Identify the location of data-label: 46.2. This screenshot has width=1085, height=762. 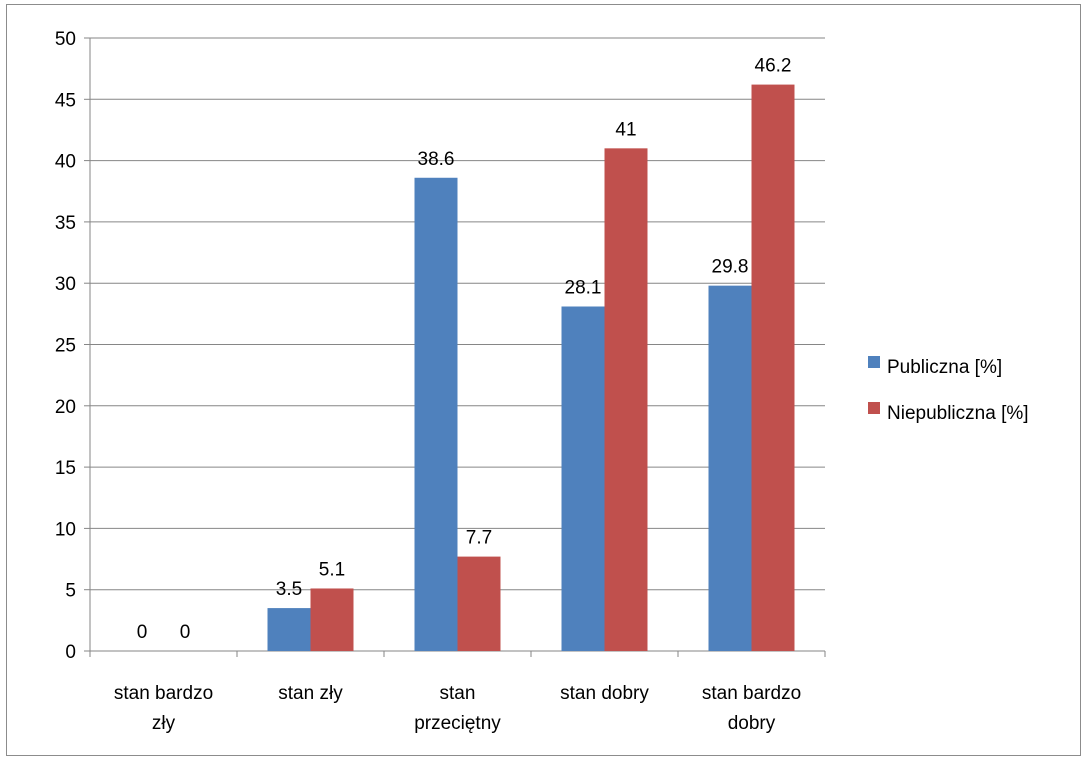
(773, 66).